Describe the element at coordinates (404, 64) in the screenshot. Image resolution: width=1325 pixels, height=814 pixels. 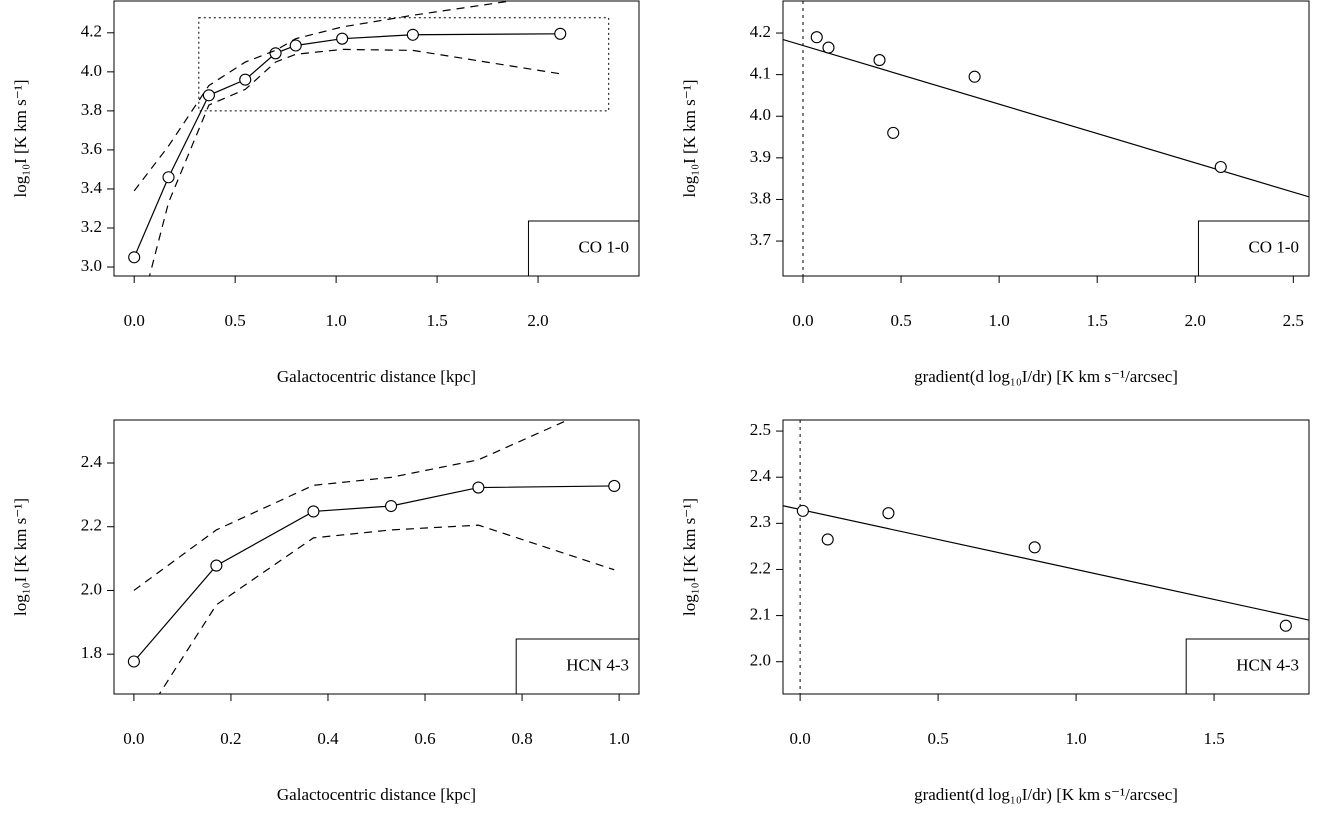
I see `zoom-box` at that location.